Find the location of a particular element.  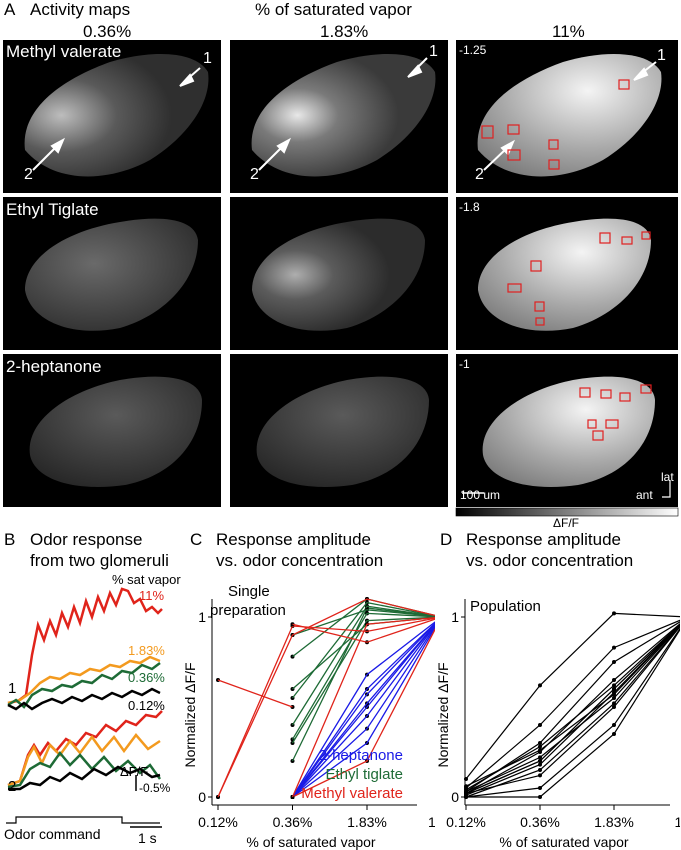

trace-y-scale: -0.5% is located at coordinates (155, 788).